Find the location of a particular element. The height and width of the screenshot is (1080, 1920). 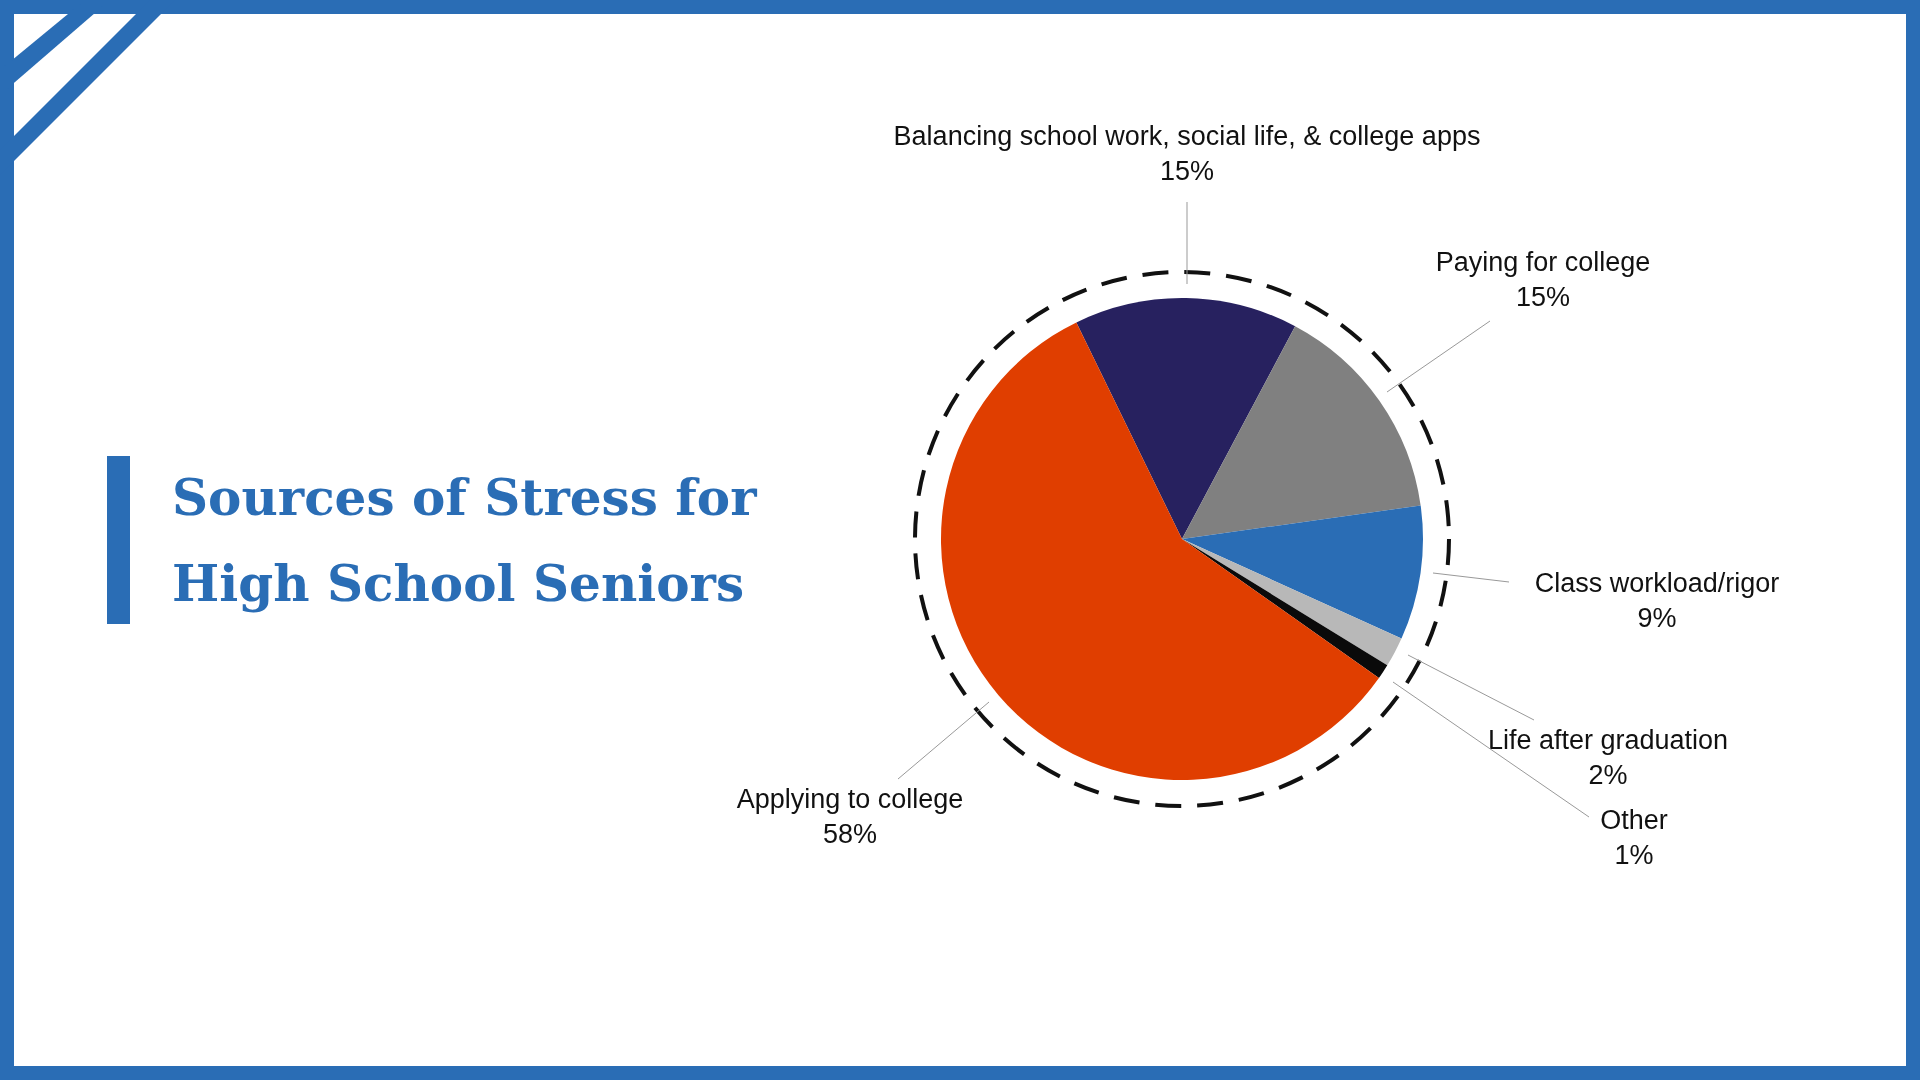

data-label: 9% is located at coordinates (1657, 618).